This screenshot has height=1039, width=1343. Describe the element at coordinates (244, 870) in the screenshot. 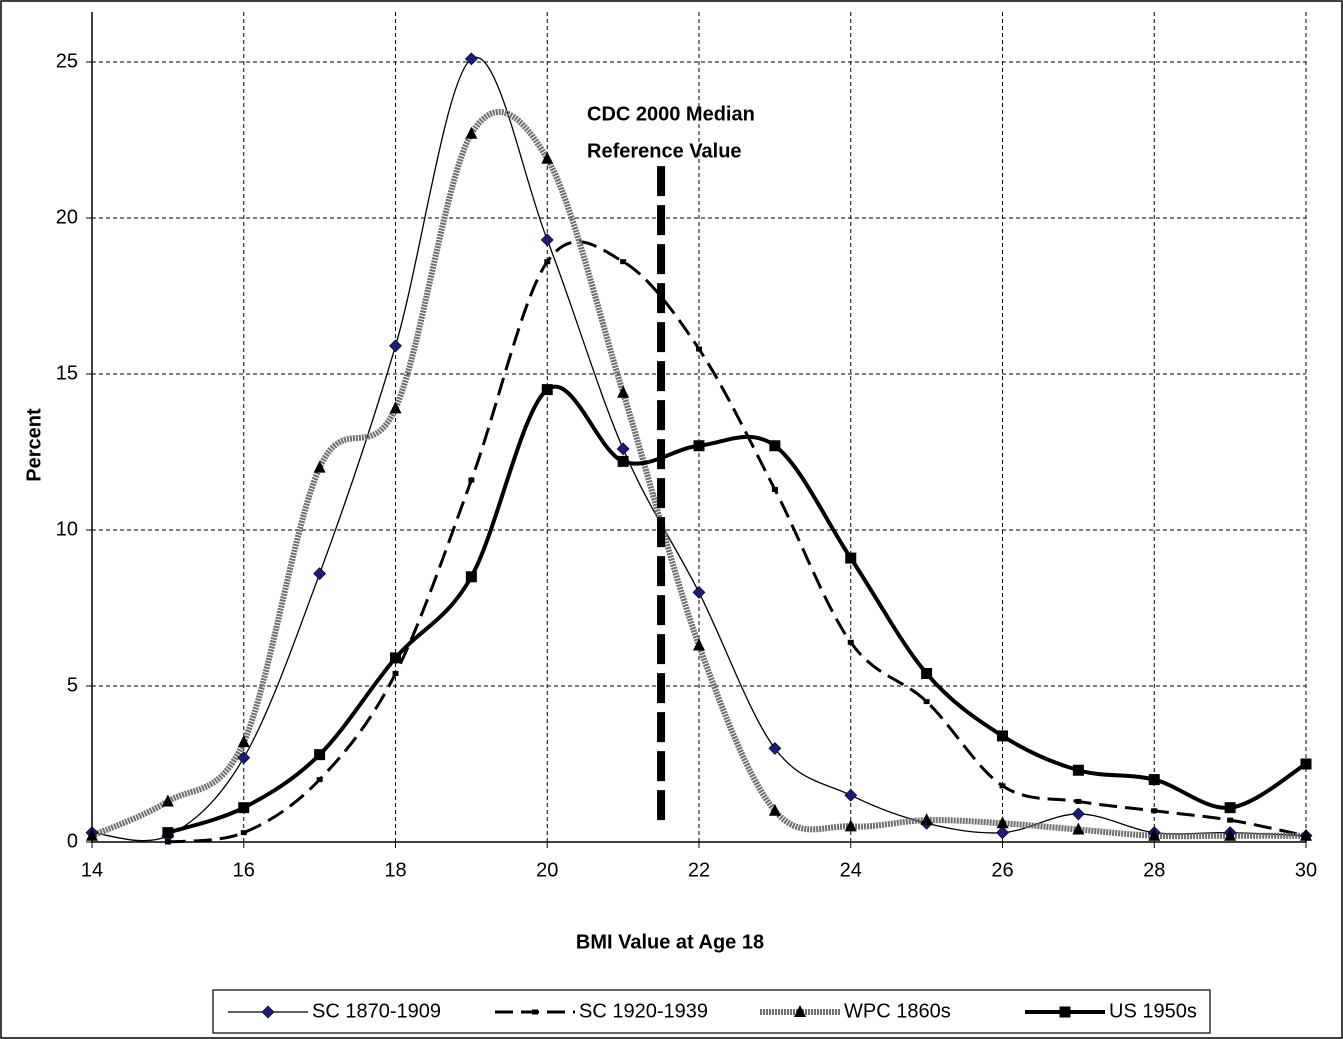

I see `x-tick-label: 16` at that location.